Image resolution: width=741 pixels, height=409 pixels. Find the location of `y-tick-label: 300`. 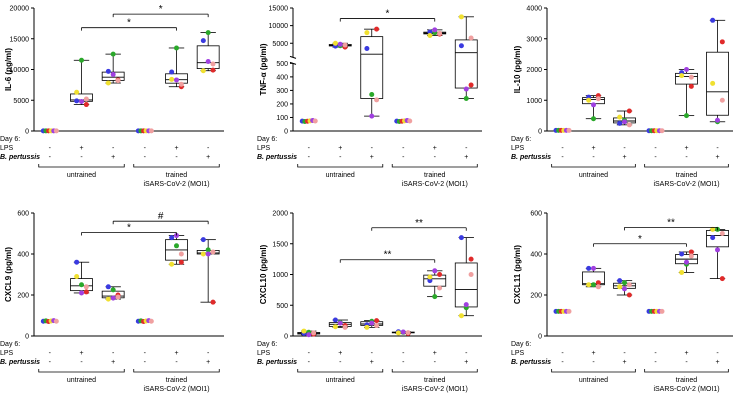

y-tick-label: 300 is located at coordinates (282, 91).